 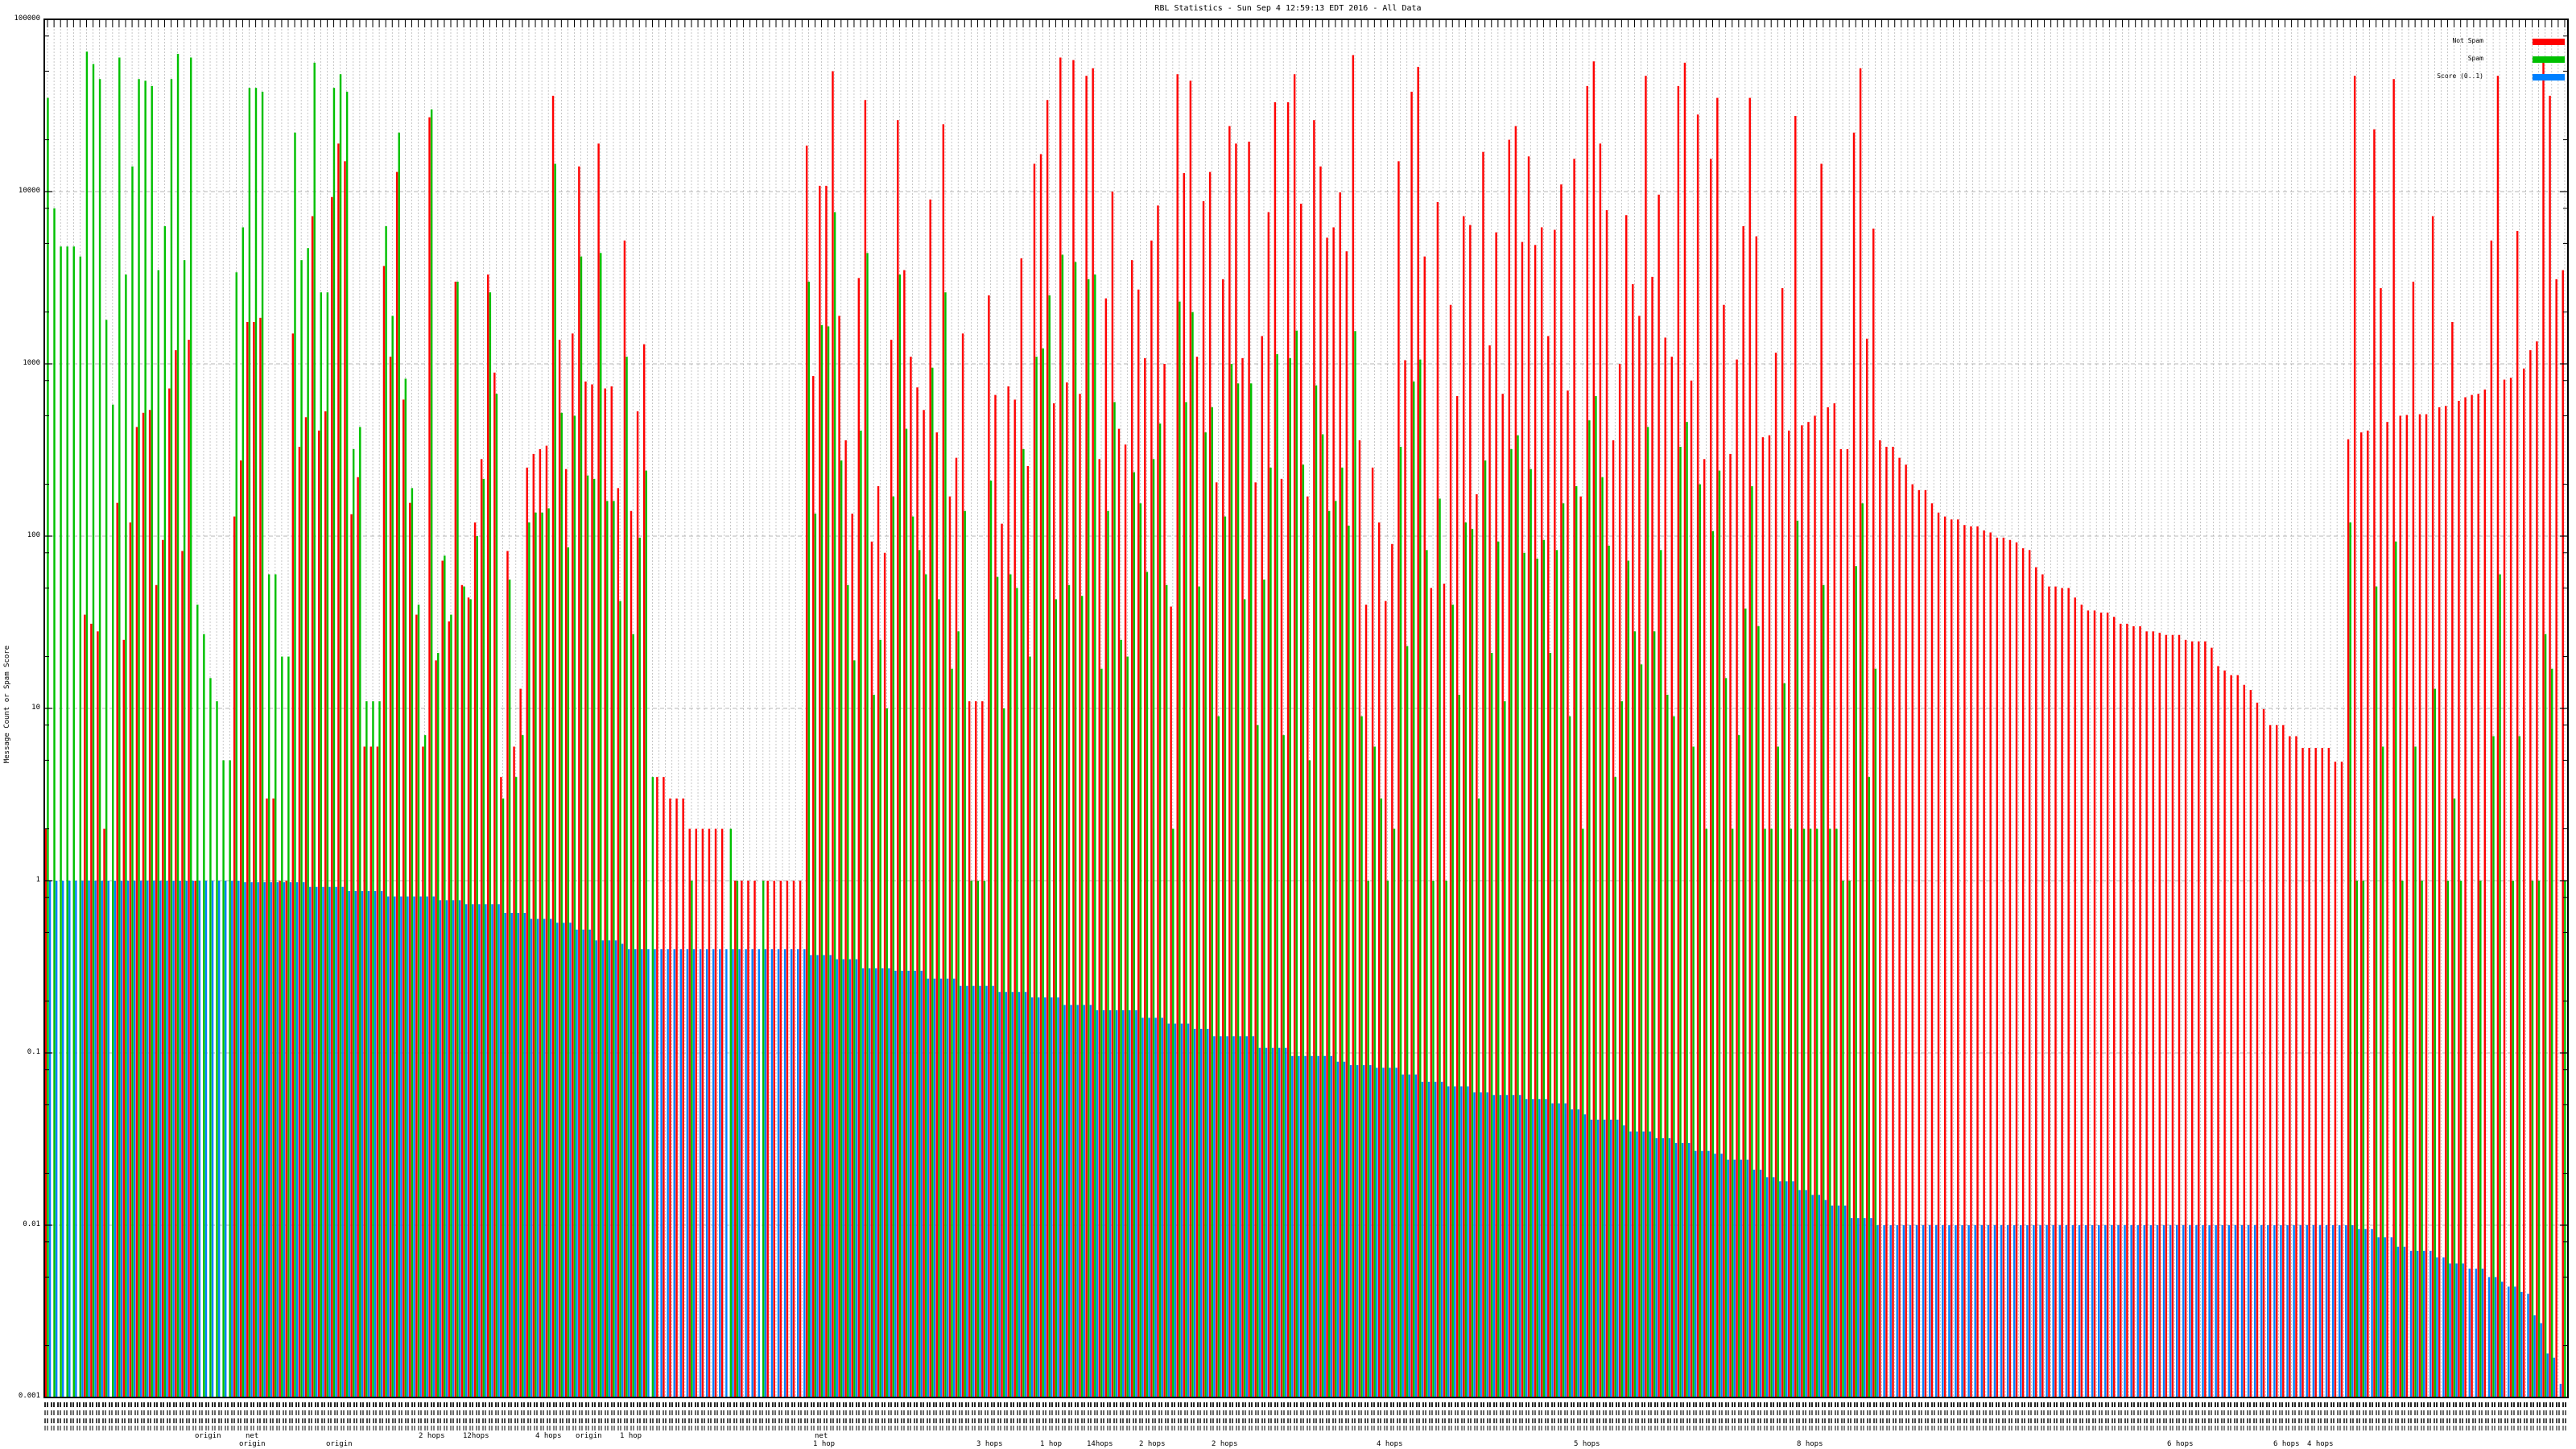 I want to click on y-tick-label: 0.001, so click(x=29, y=1396).